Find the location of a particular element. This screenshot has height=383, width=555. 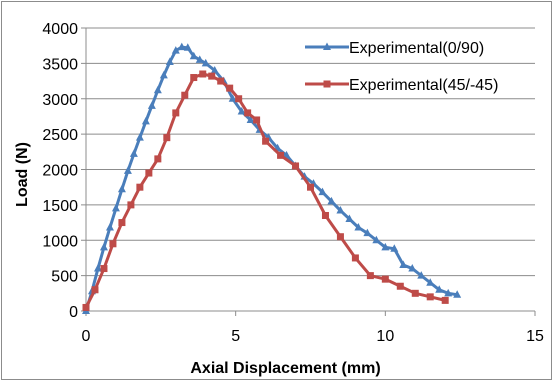

y-tick-label-500: 500 is located at coordinates (64, 277).